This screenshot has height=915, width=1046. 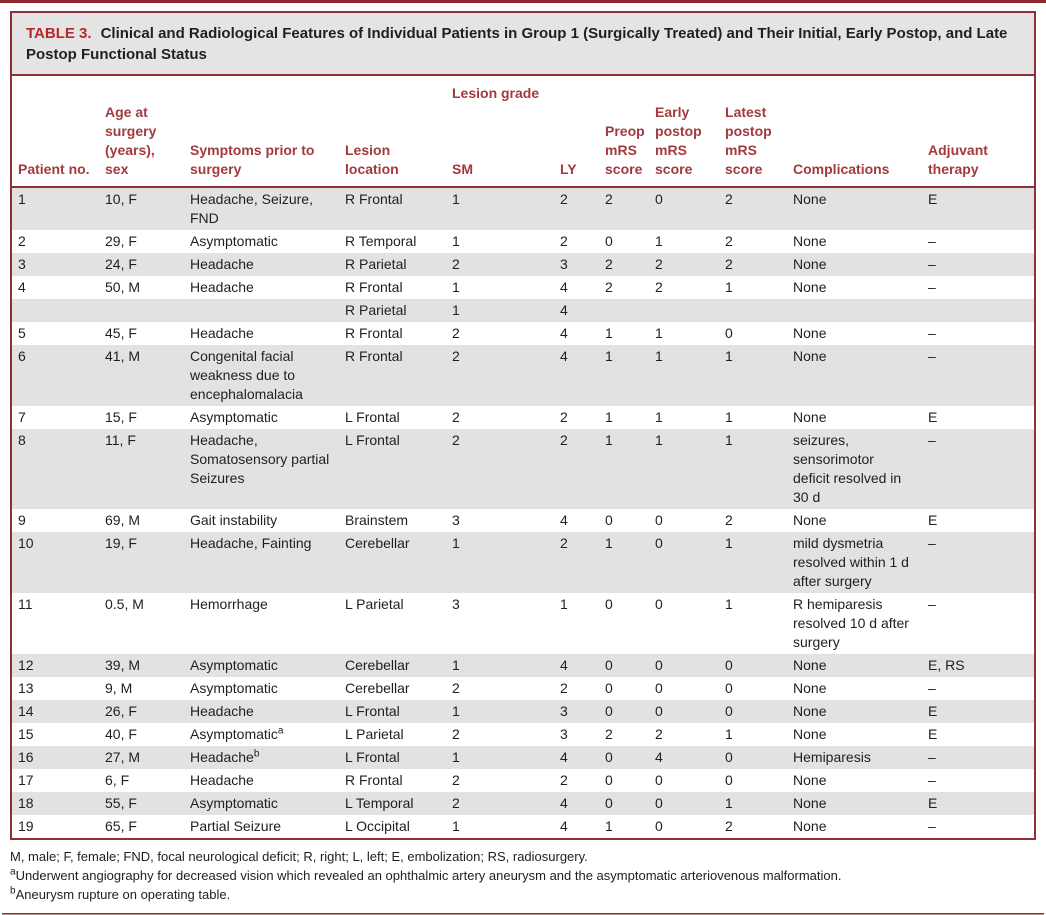 What do you see at coordinates (121, 803) in the screenshot?
I see `cell-age-sex: 55, F` at bounding box center [121, 803].